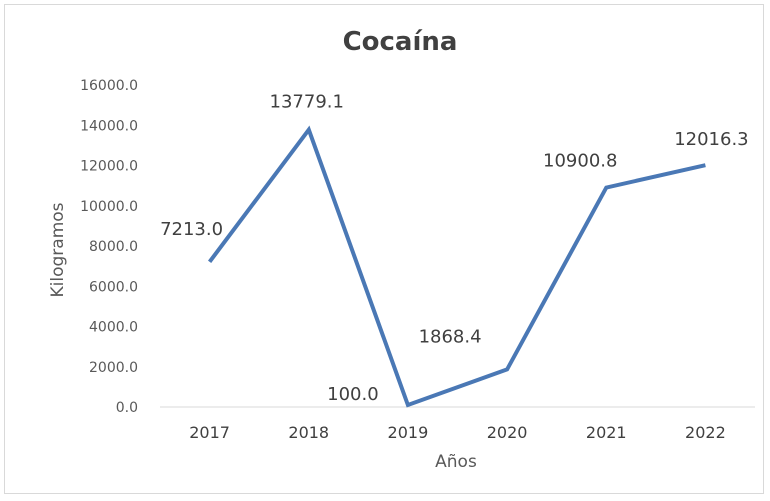 The height and width of the screenshot is (501, 770). I want to click on data-label: 12016.3, so click(711, 139).